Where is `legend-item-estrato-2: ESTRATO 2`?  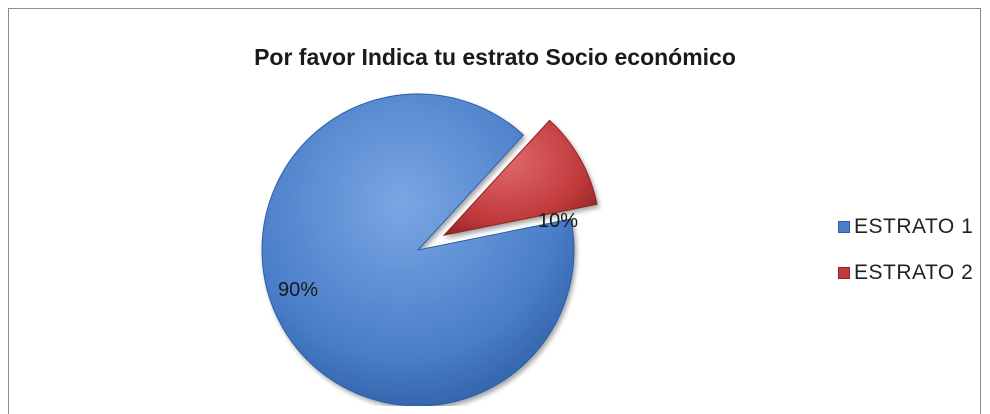
legend-item-estrato-2: ESTRATO 2 is located at coordinates (905, 273).